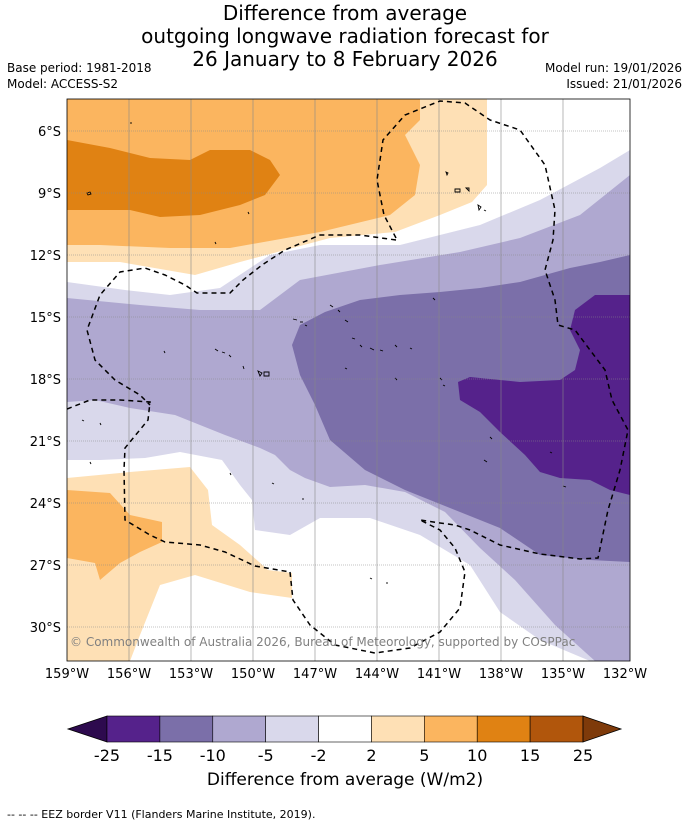 The width and height of the screenshot is (690, 827). I want to click on meta-right: Model run: 19/01/2026 Issued: 21/01/2026, so click(613, 76).